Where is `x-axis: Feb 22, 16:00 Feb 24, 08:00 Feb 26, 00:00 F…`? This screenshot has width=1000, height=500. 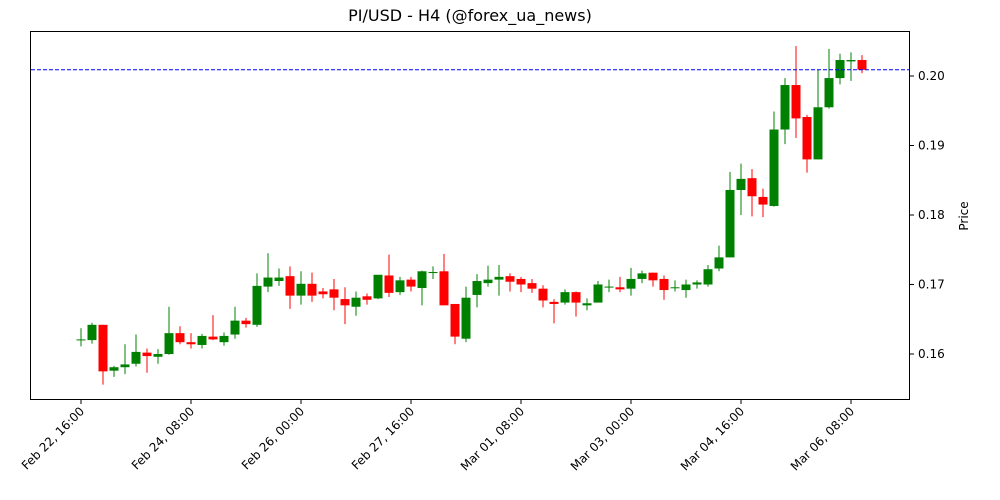 x-axis: Feb 22, 16:00 Feb 24, 08:00 Feb 26, 00:00 F… is located at coordinates (438, 436).